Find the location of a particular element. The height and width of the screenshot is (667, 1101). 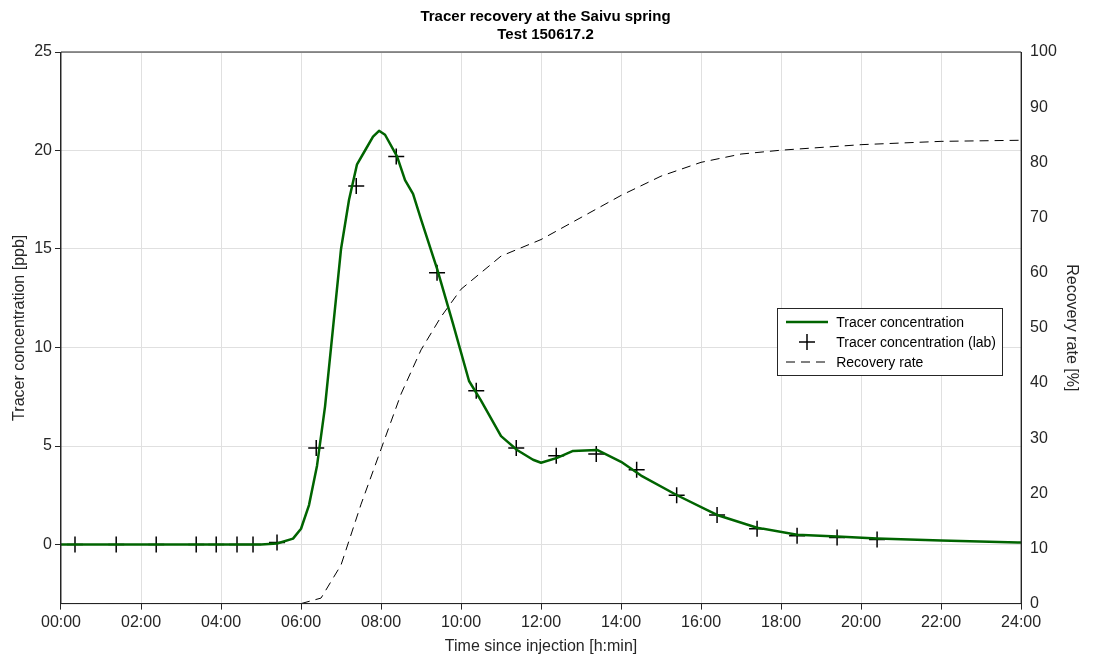

x-tick-label: 12:00 is located at coordinates (541, 621).